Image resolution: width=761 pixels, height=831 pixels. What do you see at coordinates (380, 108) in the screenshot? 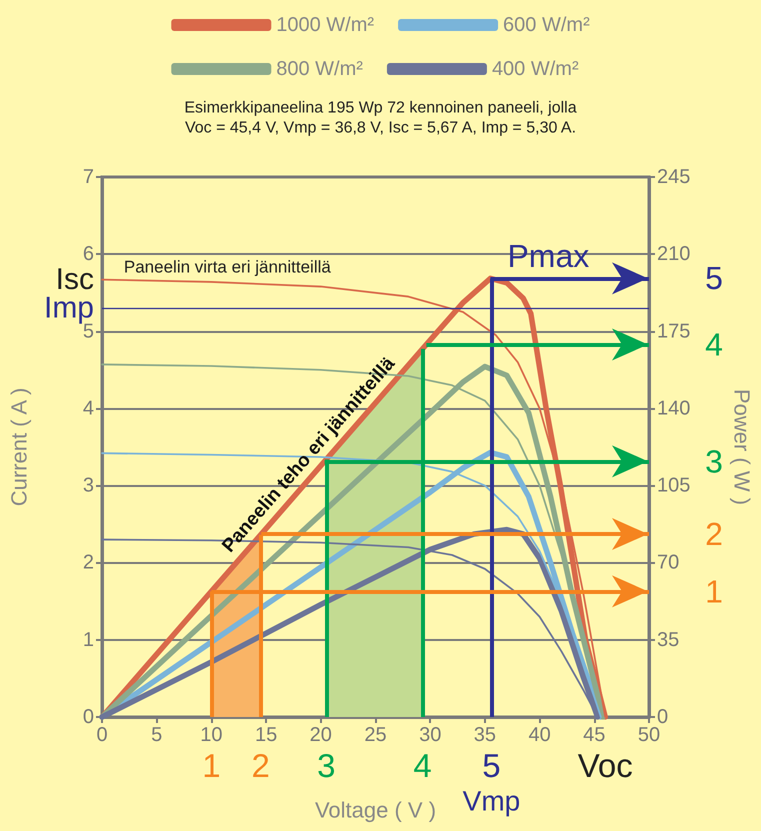
I see `chart-title: Esimerkkipaneelina 195 Wp 72 kennoinen paneeli, jolla` at bounding box center [380, 108].